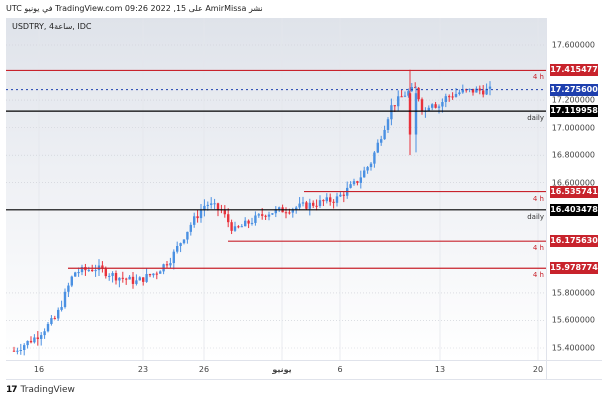  Describe the element at coordinates (573, 128) in the screenshot. I see `price-tick: 17.000000` at that location.